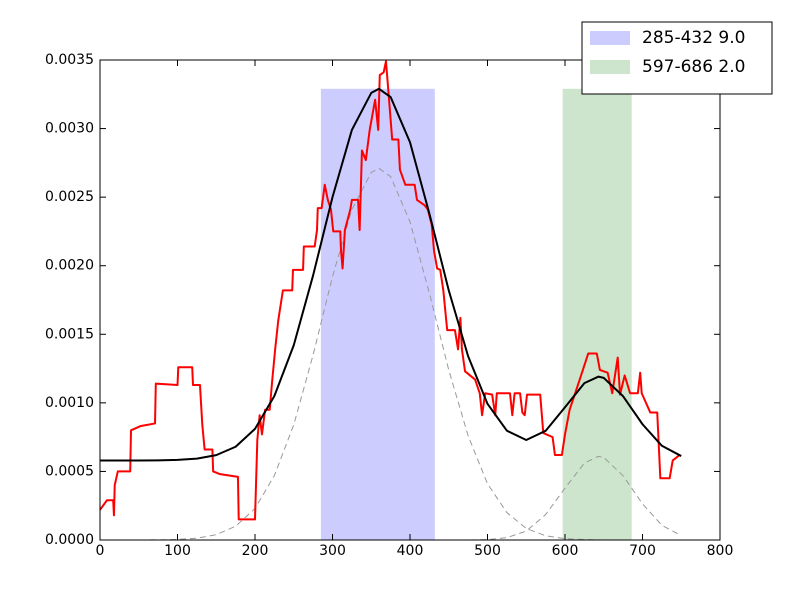 The height and width of the screenshot is (600, 800). What do you see at coordinates (693, 38) in the screenshot?
I see `legend-label: 285-432 9.0` at bounding box center [693, 38].